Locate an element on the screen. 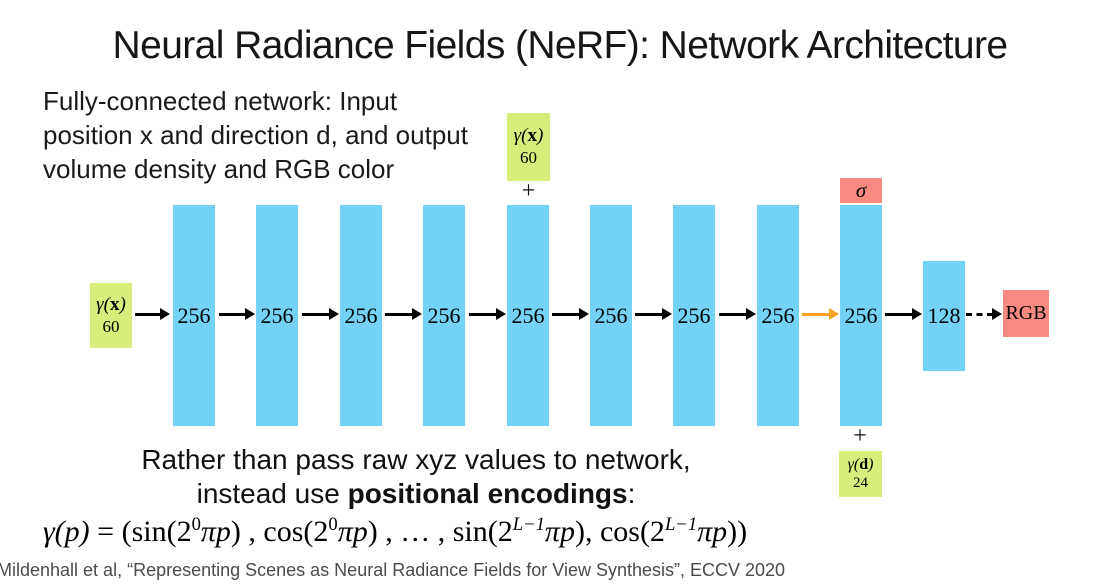  hidden-layer-4: 256 is located at coordinates (444, 315).